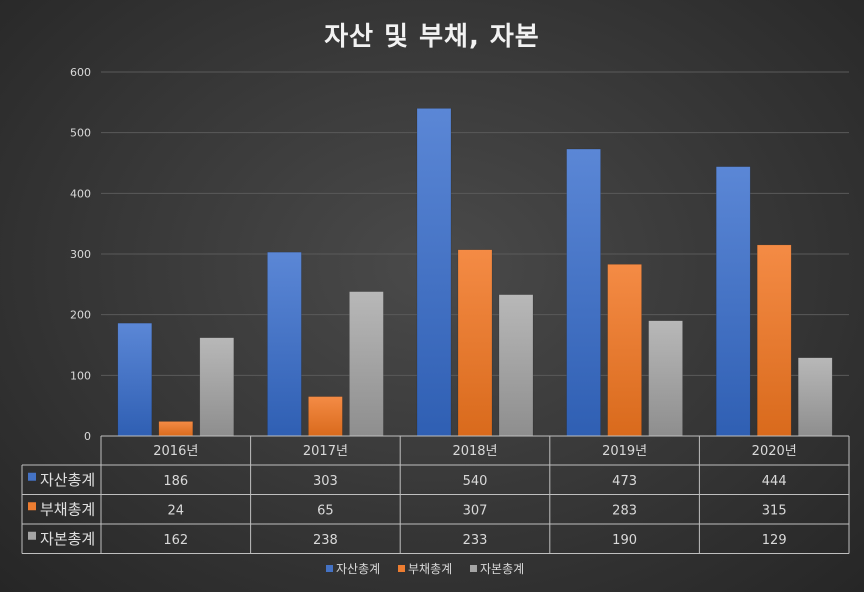  I want to click on bar-자본총계-2016년, so click(217, 387).